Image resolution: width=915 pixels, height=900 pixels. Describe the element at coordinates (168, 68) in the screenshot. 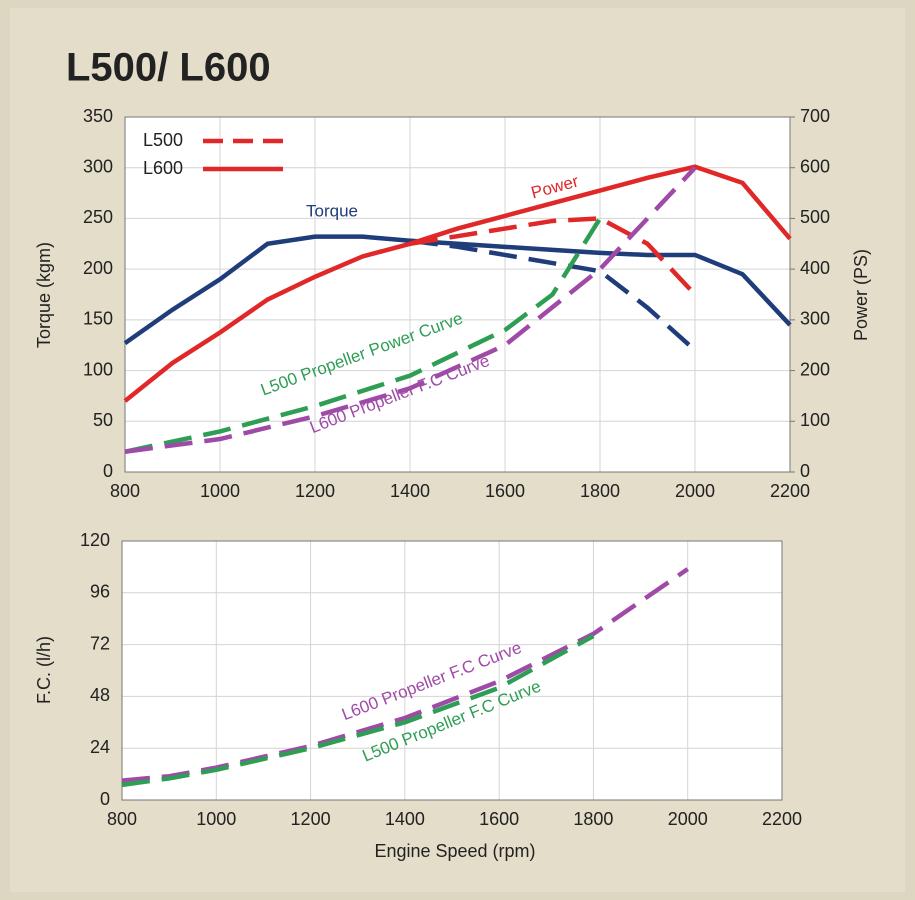

I see `chart-title: L500/ L600` at that location.